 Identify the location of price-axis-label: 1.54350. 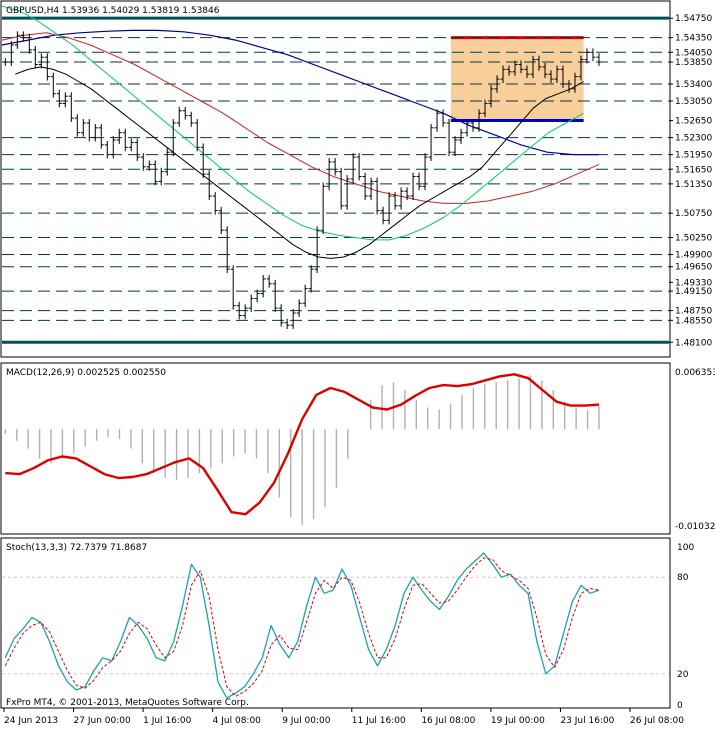
(693, 39).